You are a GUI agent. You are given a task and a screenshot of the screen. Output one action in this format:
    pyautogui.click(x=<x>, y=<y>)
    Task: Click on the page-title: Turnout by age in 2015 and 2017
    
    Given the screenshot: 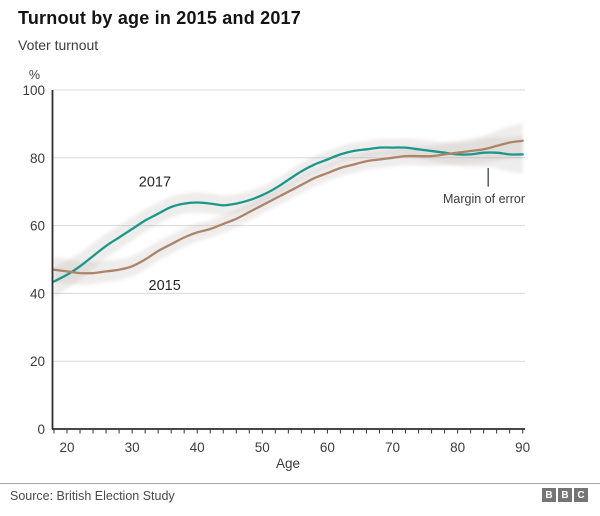 What is the action you would take?
    pyautogui.click(x=159, y=18)
    